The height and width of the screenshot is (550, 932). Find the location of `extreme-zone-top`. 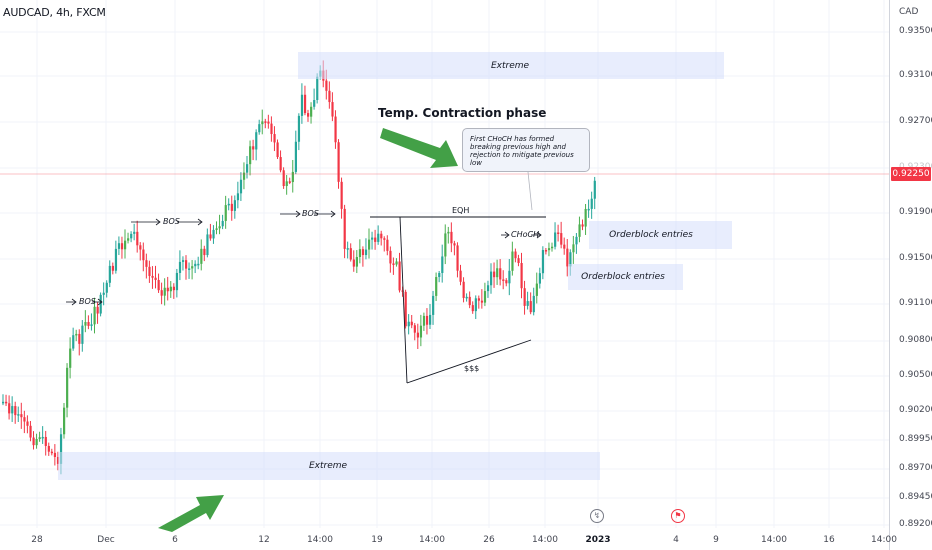

extreme-zone-top is located at coordinates (511, 65).